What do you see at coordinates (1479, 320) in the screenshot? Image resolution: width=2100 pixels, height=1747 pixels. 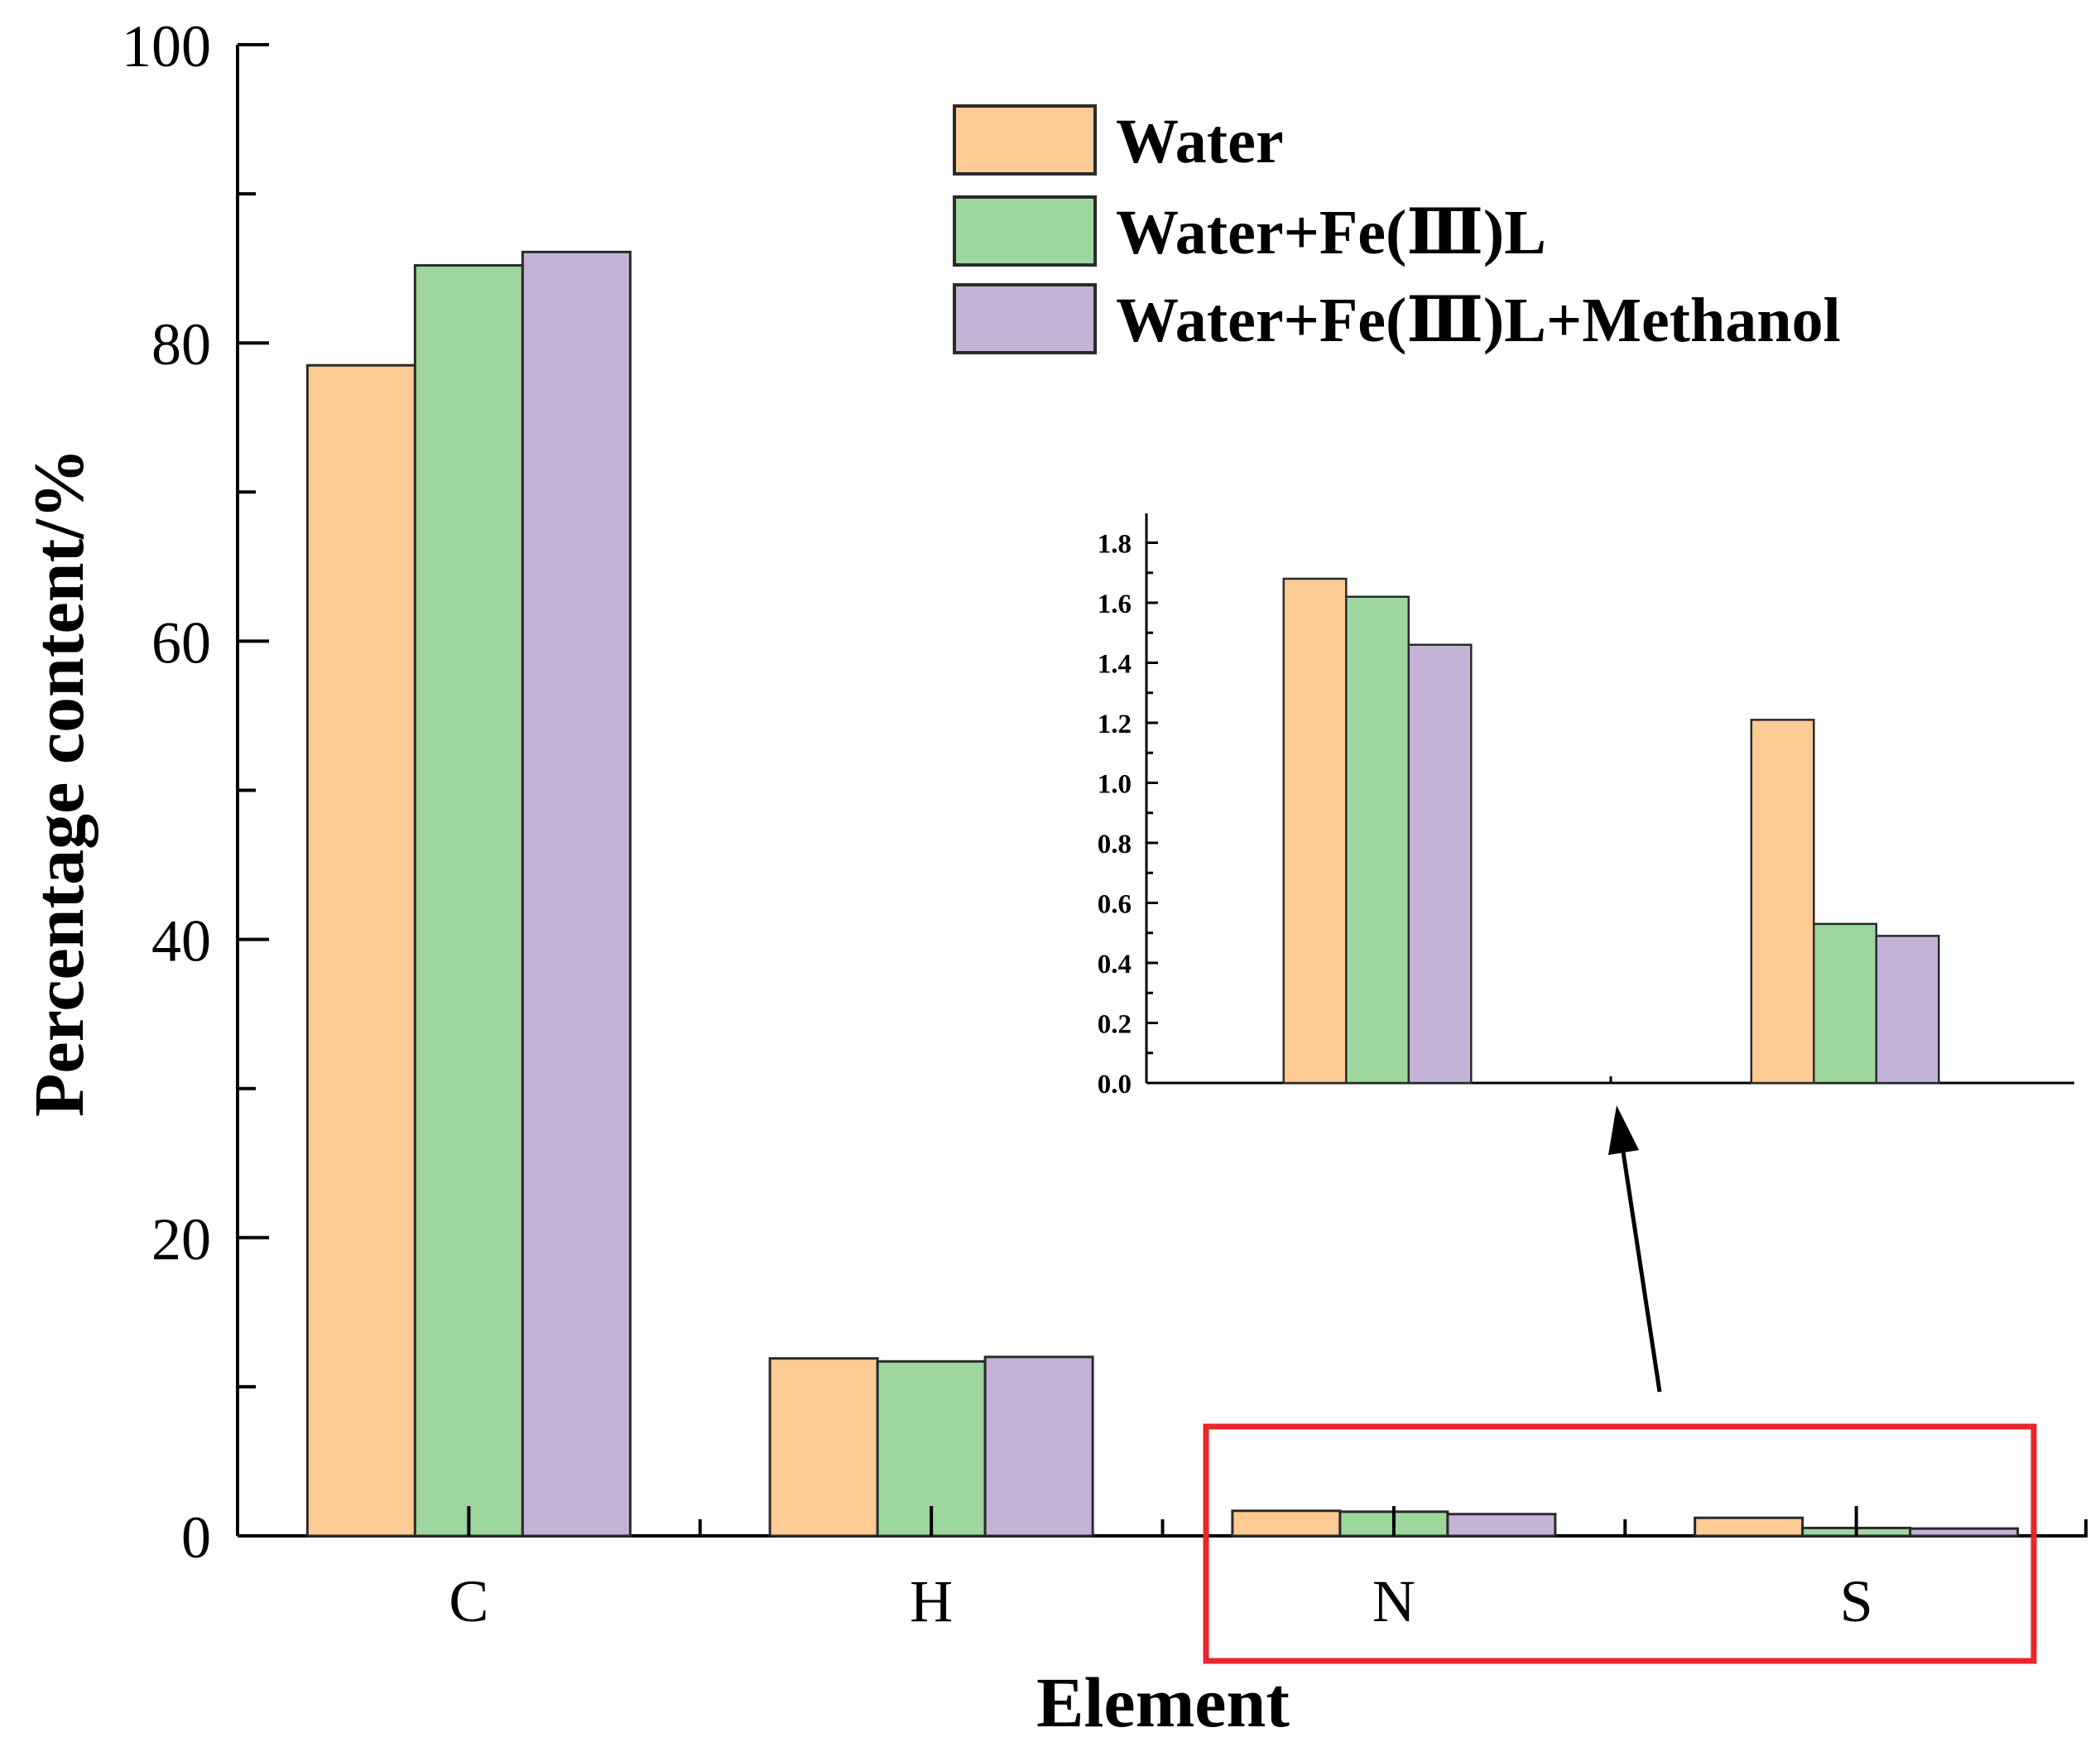 I see `legend-label-3: Water+Fe(Ⅲ)L+Methanol` at bounding box center [1479, 320].